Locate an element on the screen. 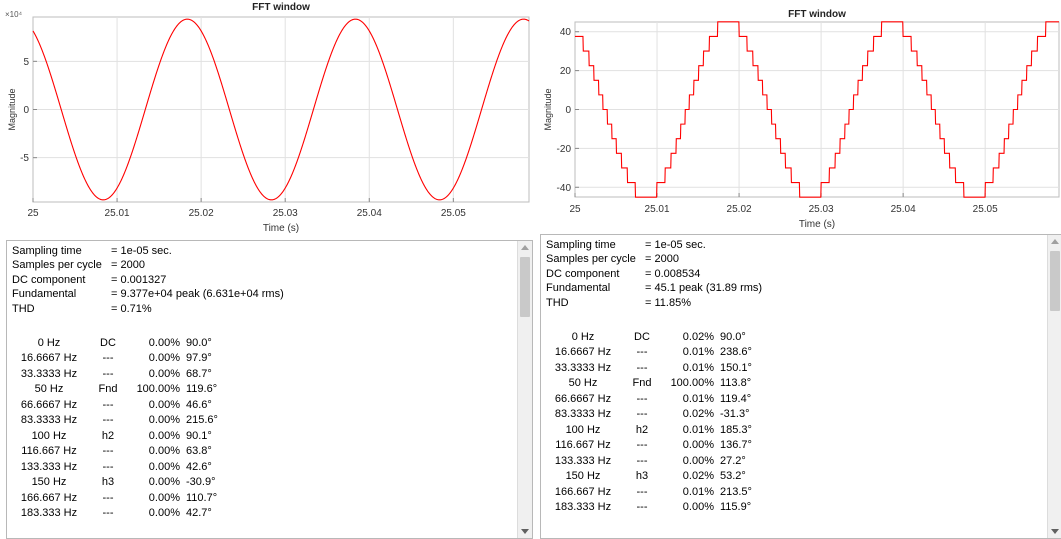 The height and width of the screenshot is (539, 1061). harmonic-phase: 238.6° is located at coordinates (736, 352).